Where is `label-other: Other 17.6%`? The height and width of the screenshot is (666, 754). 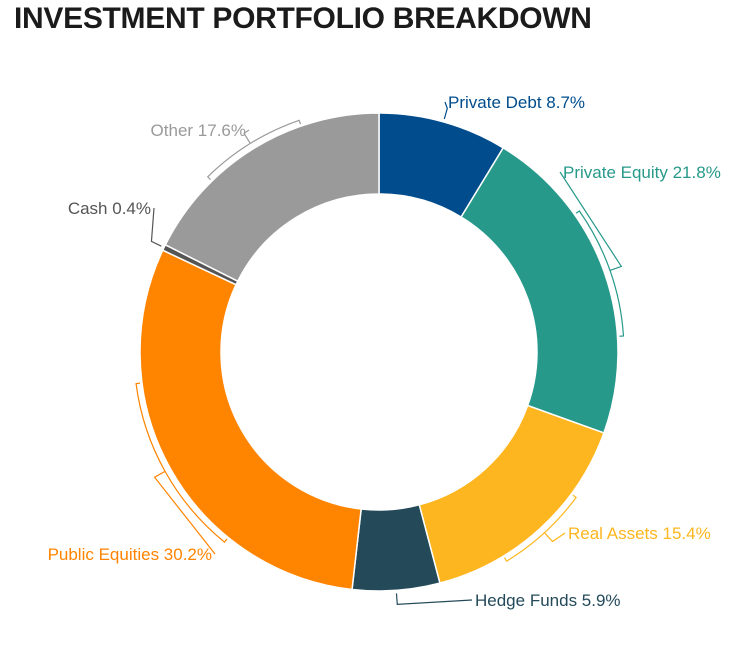 label-other: Other 17.6% is located at coordinates (198, 130).